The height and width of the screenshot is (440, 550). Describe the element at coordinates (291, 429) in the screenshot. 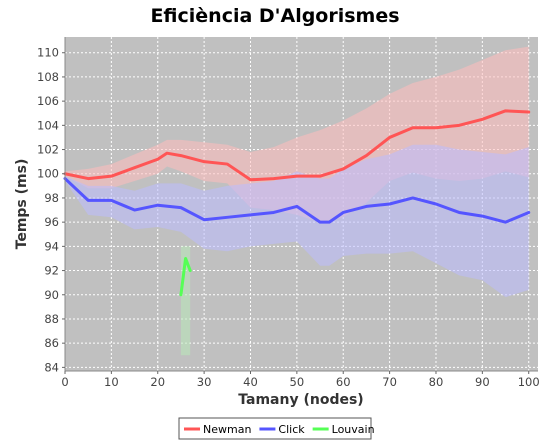

I see `legend-click-label: Click` at that location.